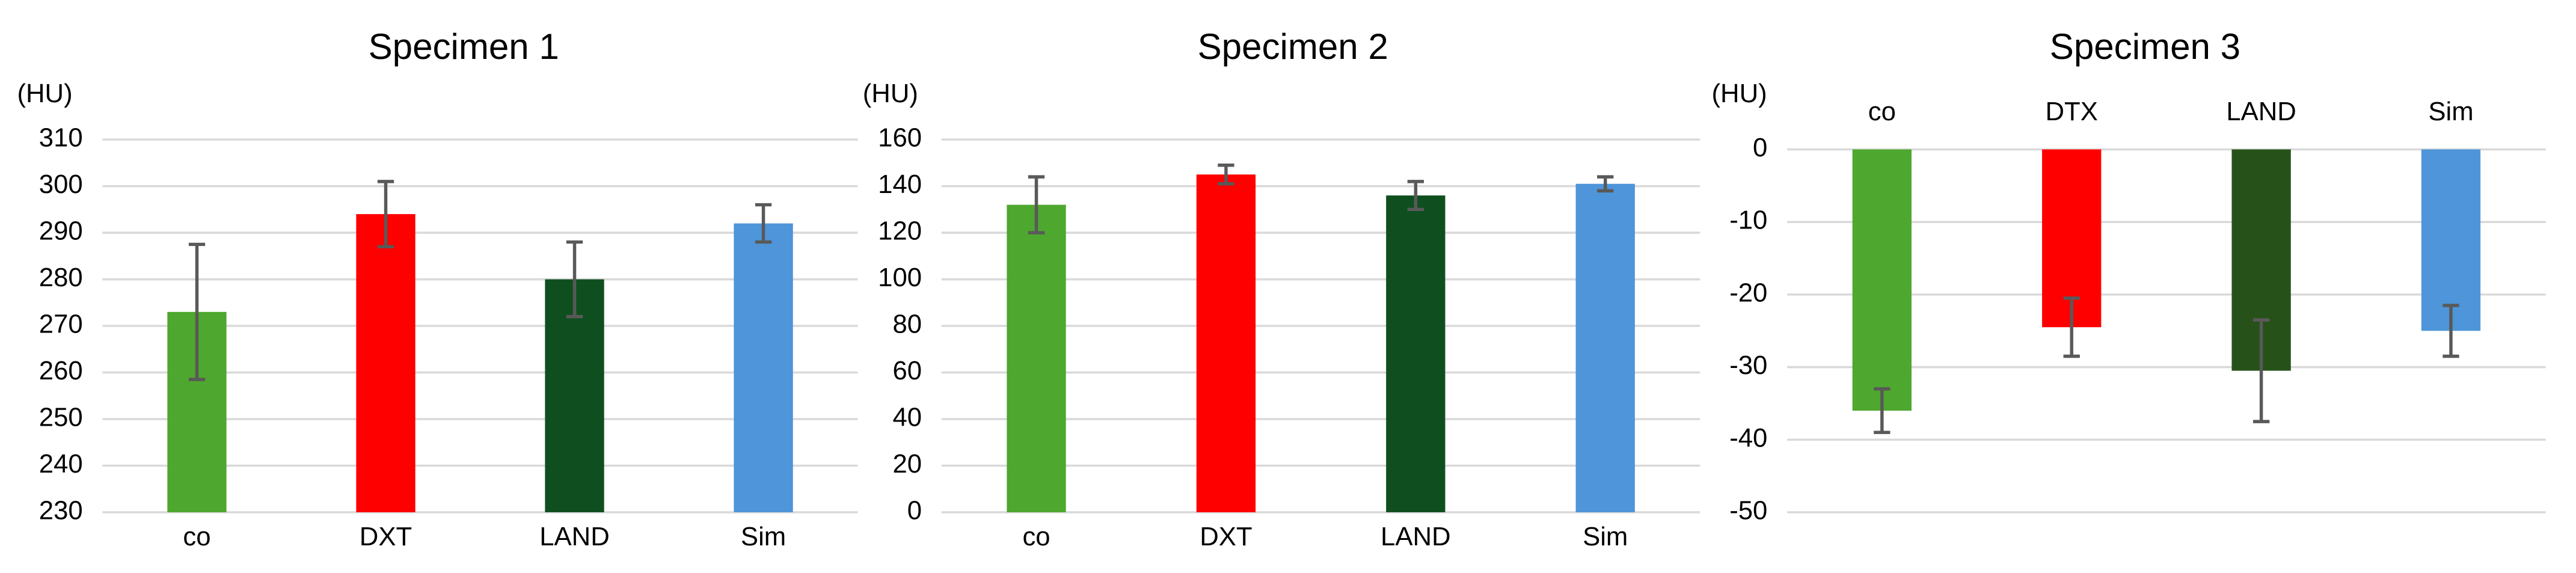 The height and width of the screenshot is (573, 2576). What do you see at coordinates (900, 277) in the screenshot?
I see `y-tick-label: 100` at bounding box center [900, 277].